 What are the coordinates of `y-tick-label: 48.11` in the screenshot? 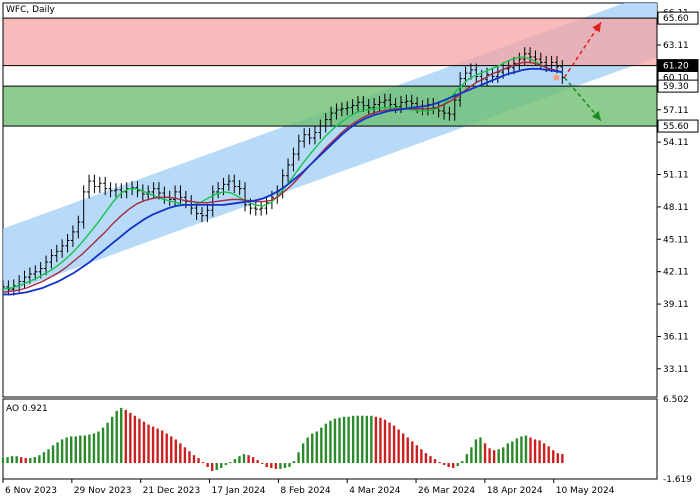 It's located at (676, 208).